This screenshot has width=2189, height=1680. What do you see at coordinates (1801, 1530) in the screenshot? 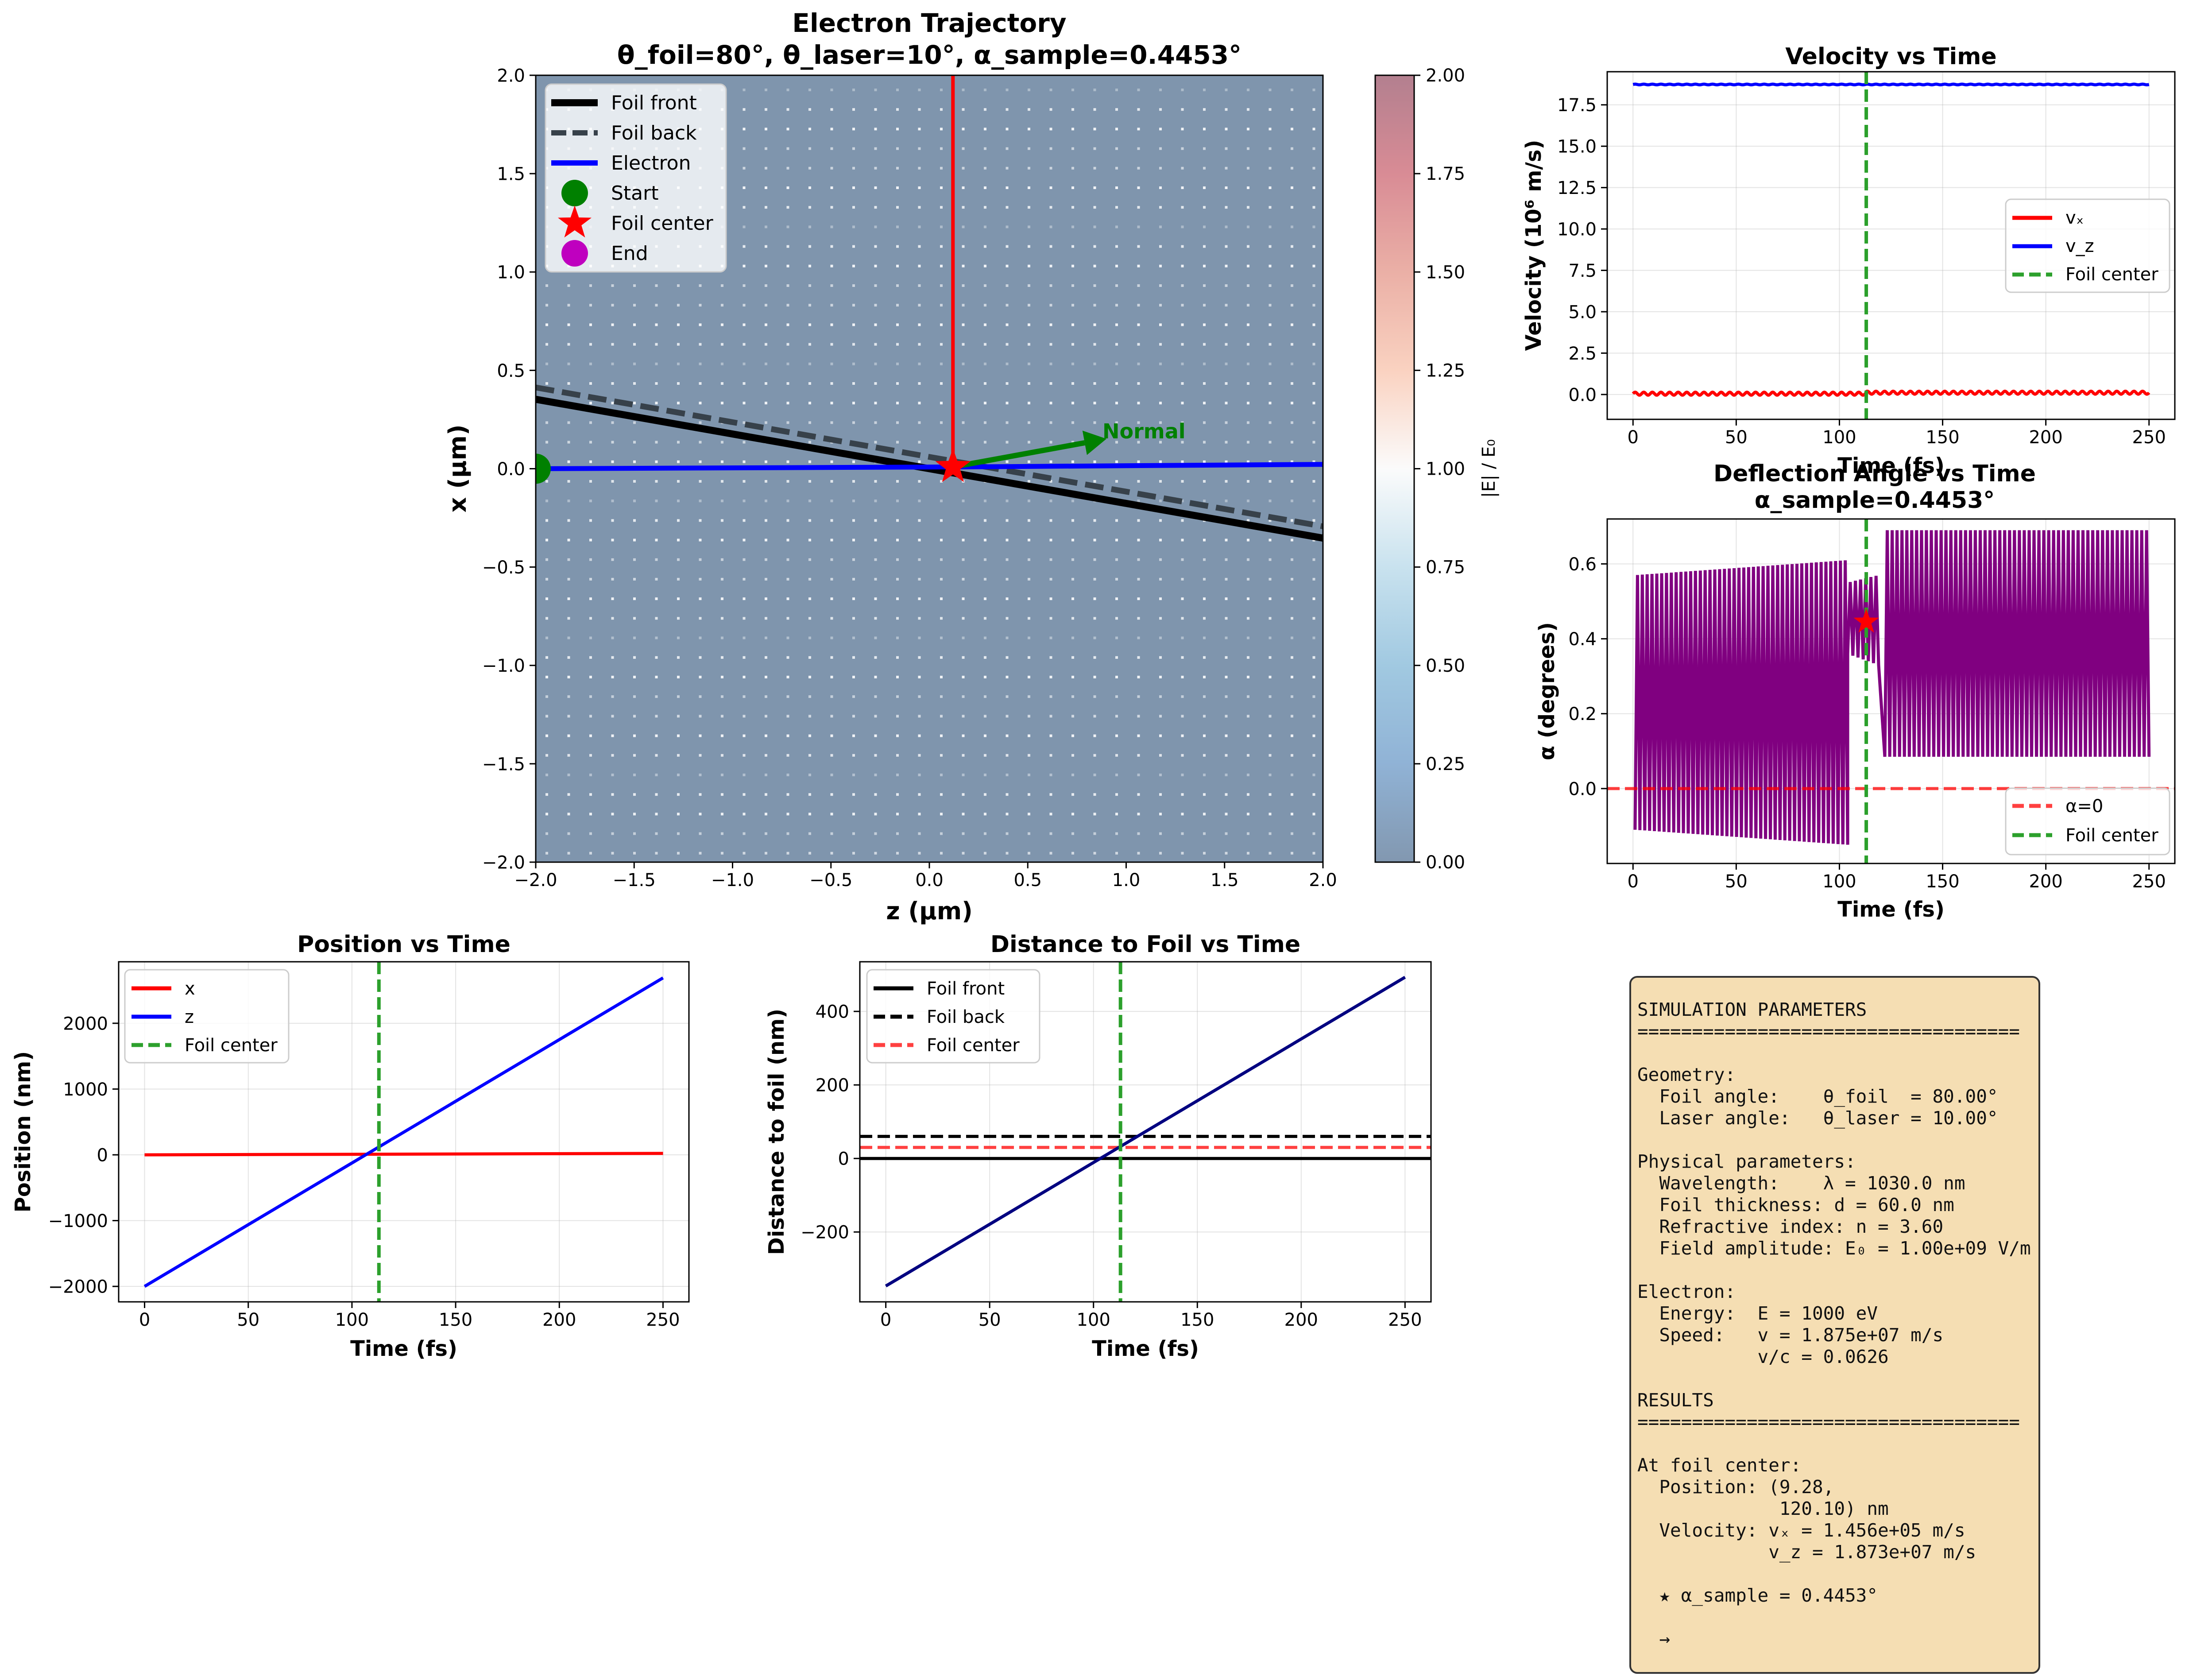
I see `parameter-line: Velocity: vₓ = 1.456e+05 m/s` at bounding box center [1801, 1530].